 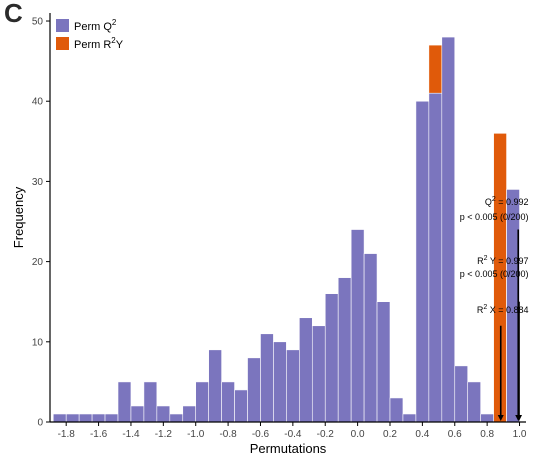 What do you see at coordinates (358, 434) in the screenshot?
I see `x-tick-label: 0.0` at bounding box center [358, 434].